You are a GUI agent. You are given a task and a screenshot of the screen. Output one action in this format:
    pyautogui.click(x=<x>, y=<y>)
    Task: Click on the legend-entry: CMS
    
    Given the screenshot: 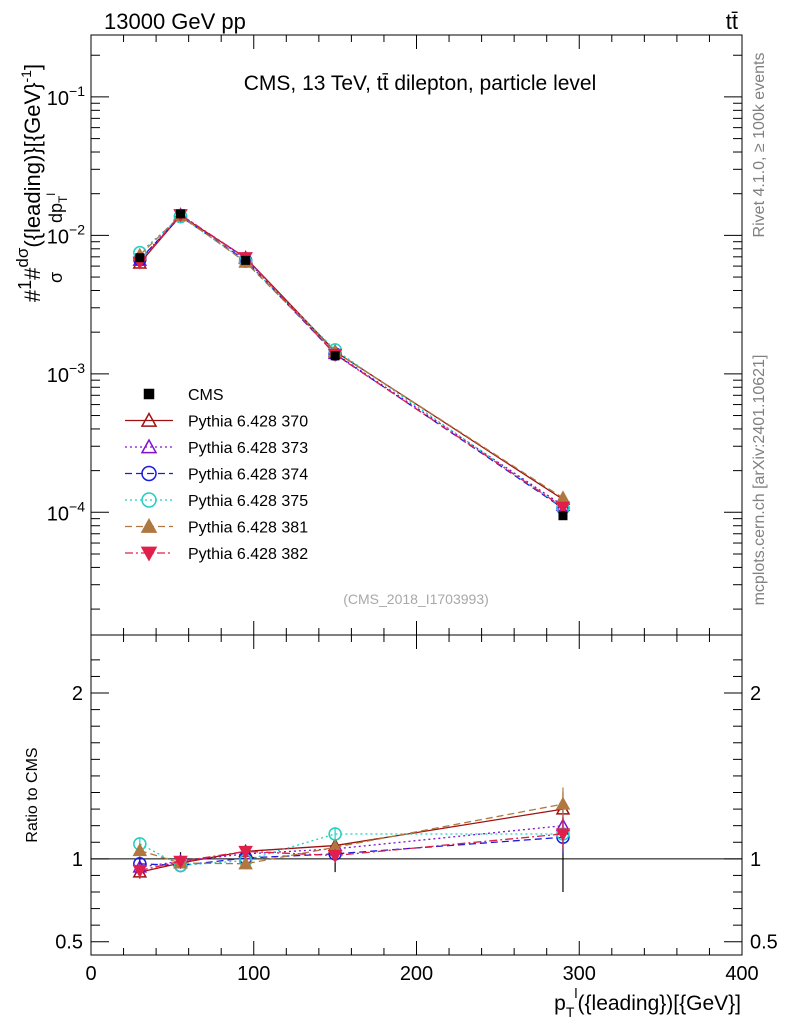 What is the action you would take?
    pyautogui.click(x=183, y=395)
    